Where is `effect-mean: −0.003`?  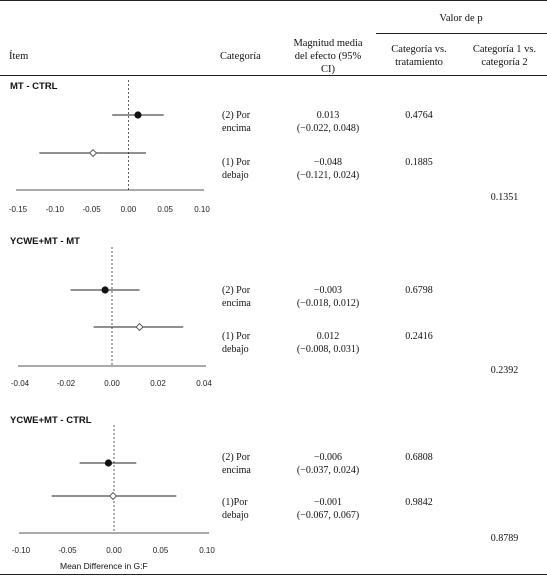
effect-mean: −0.003 is located at coordinates (328, 290).